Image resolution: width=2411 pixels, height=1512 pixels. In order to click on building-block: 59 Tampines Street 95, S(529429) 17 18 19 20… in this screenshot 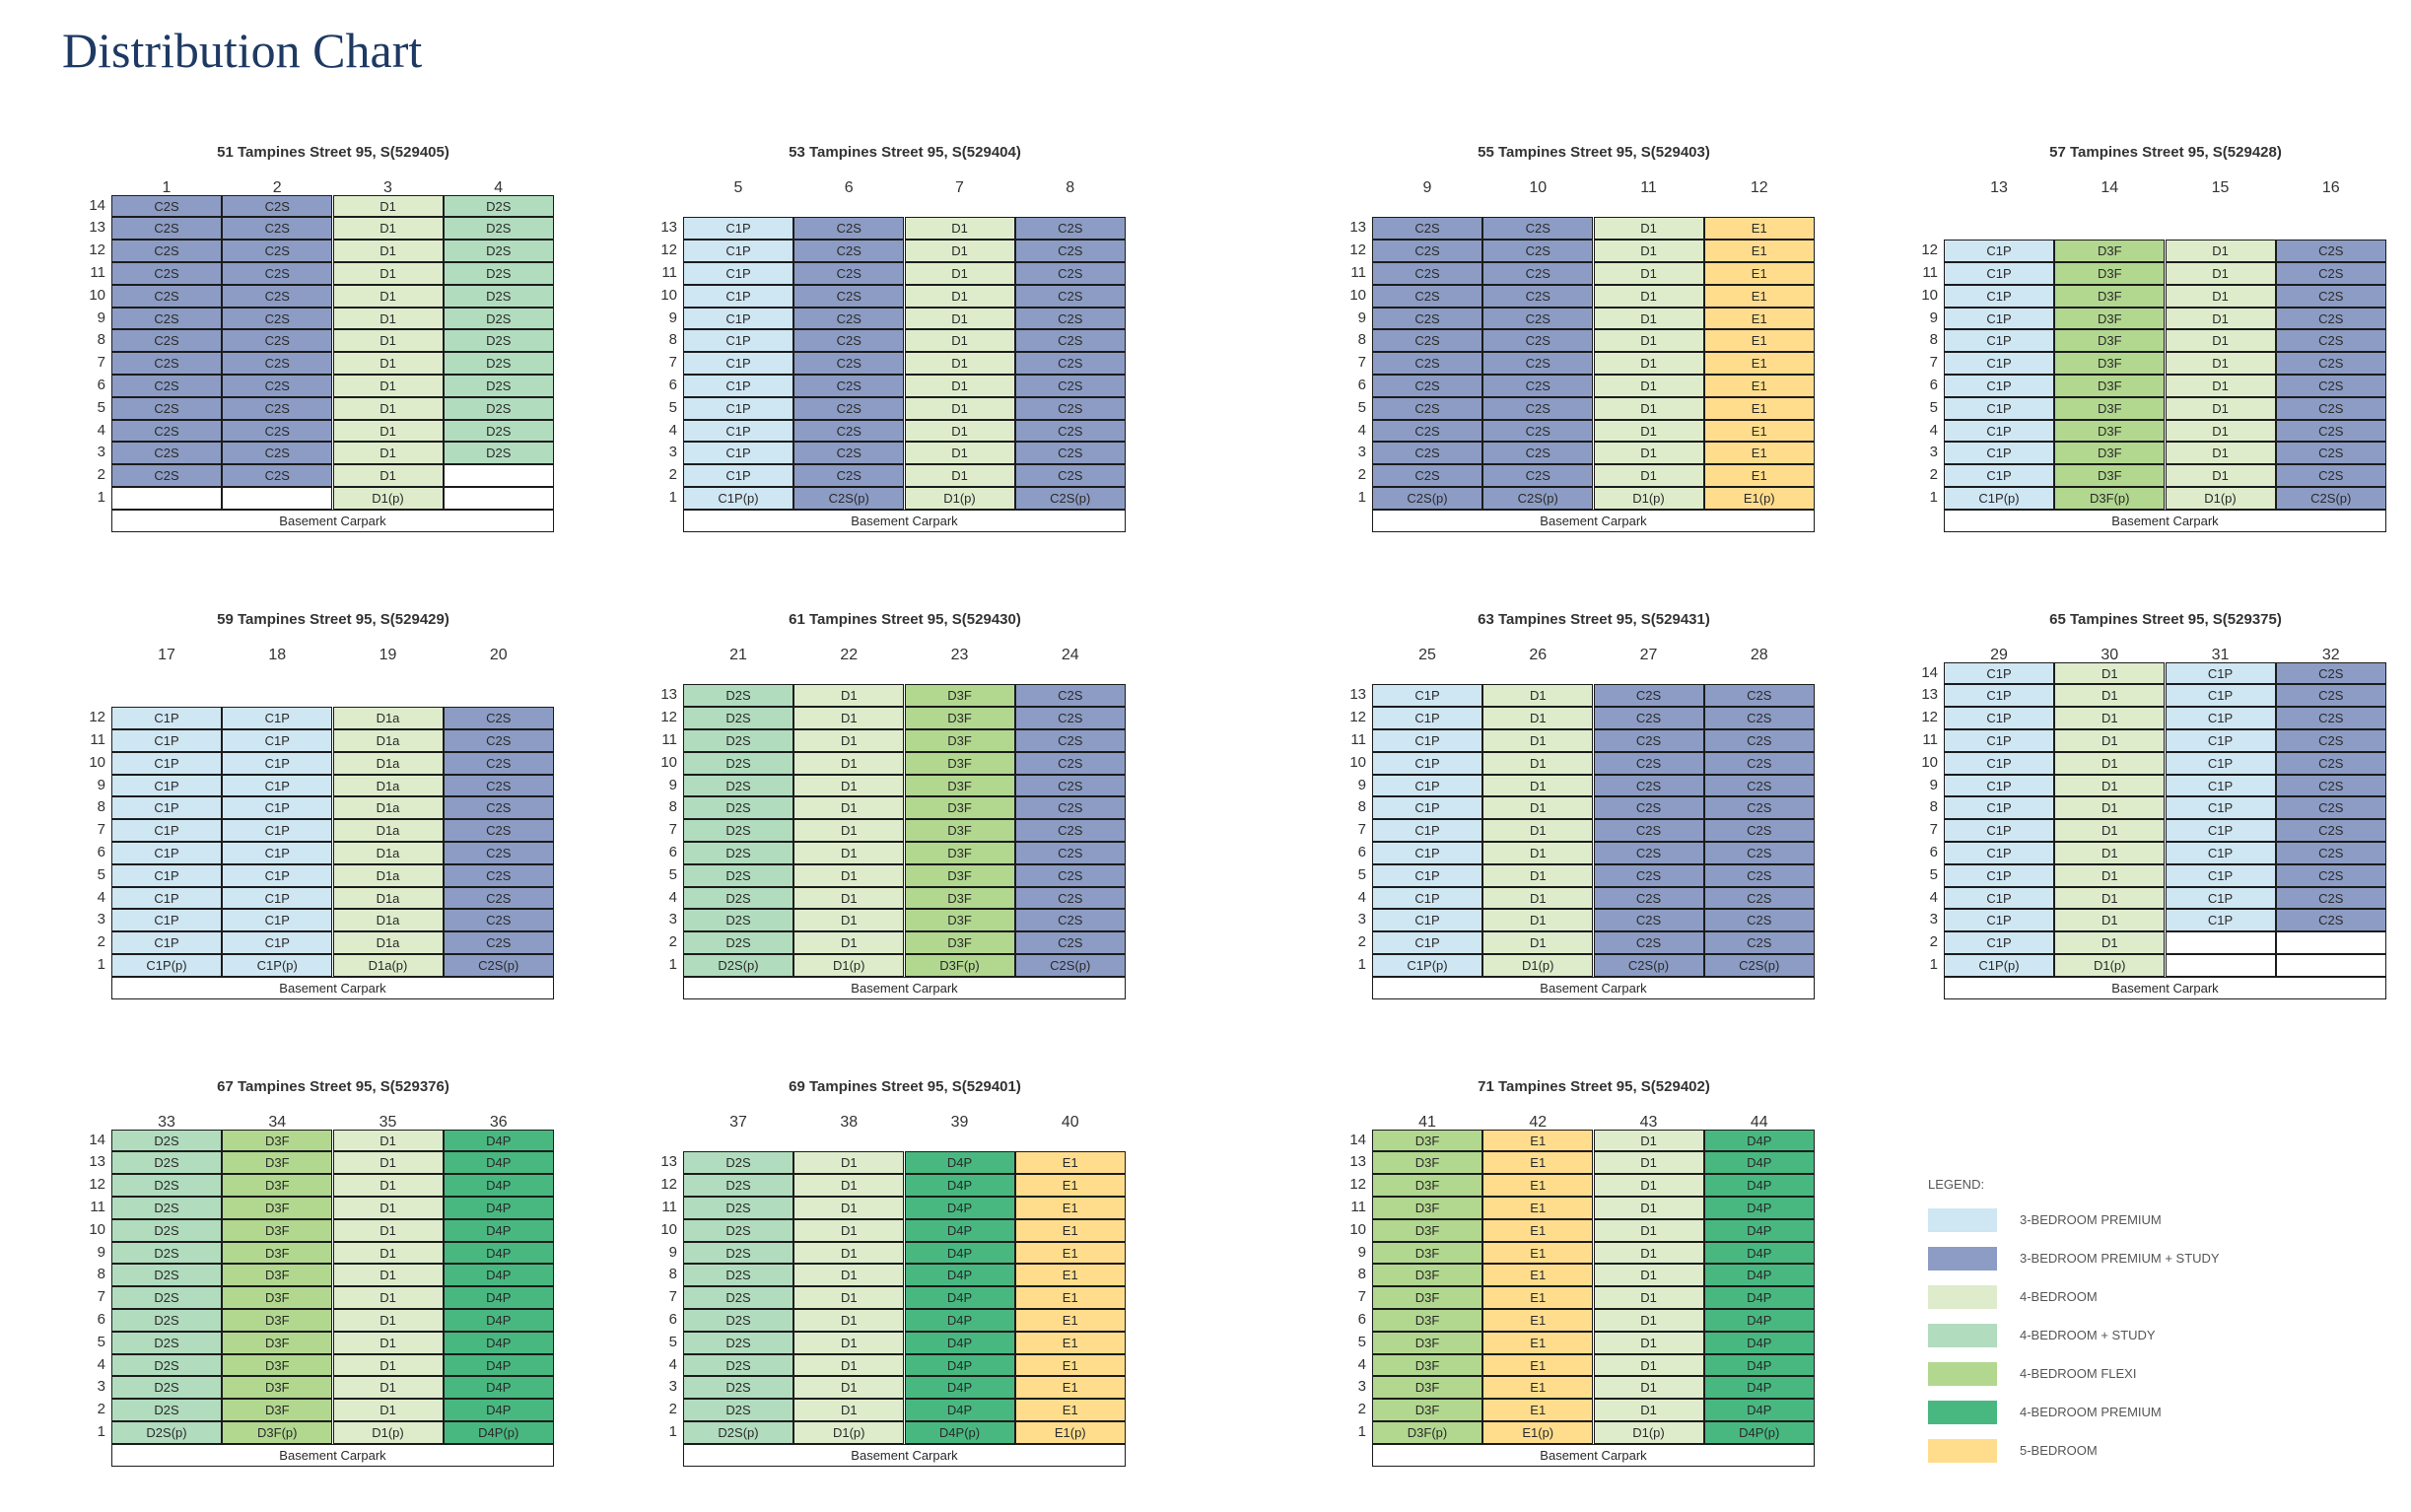, I will do `click(328, 828)`.